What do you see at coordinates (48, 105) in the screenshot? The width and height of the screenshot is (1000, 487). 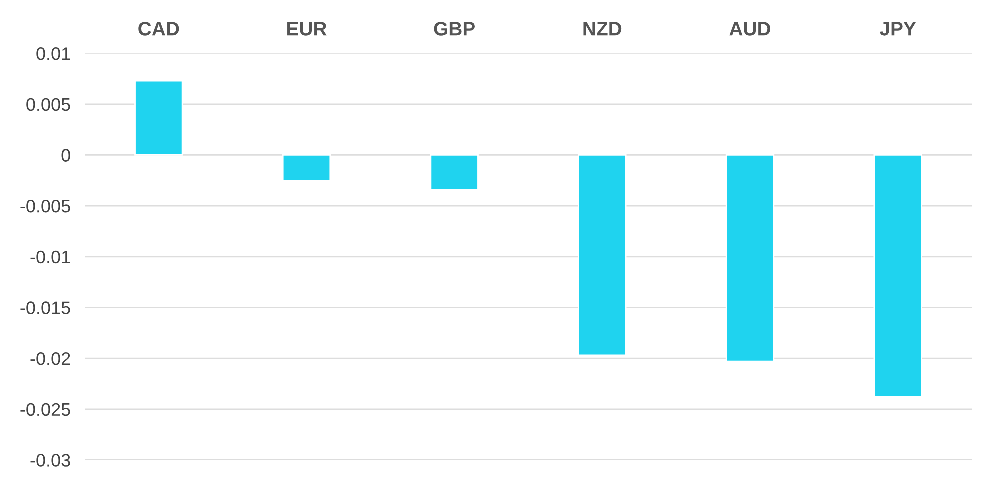 I see `y-tick-label: 0.005` at bounding box center [48, 105].